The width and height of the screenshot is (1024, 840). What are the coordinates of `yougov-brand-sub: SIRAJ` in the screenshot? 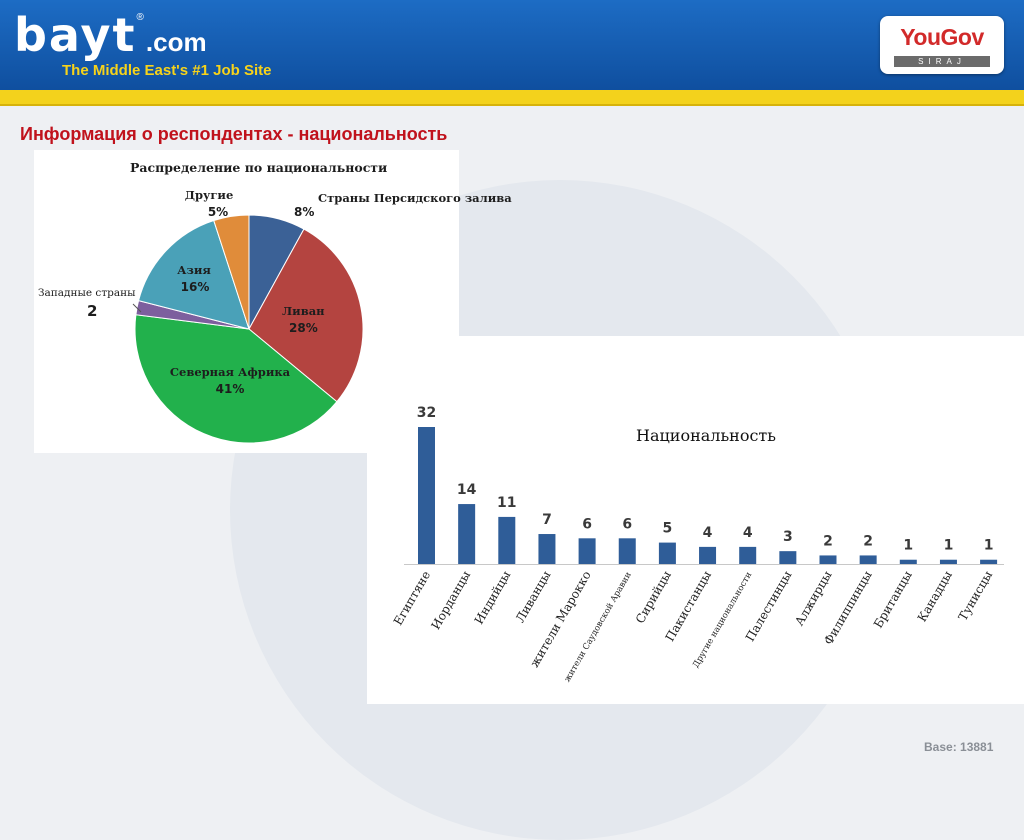 It's located at (942, 61).